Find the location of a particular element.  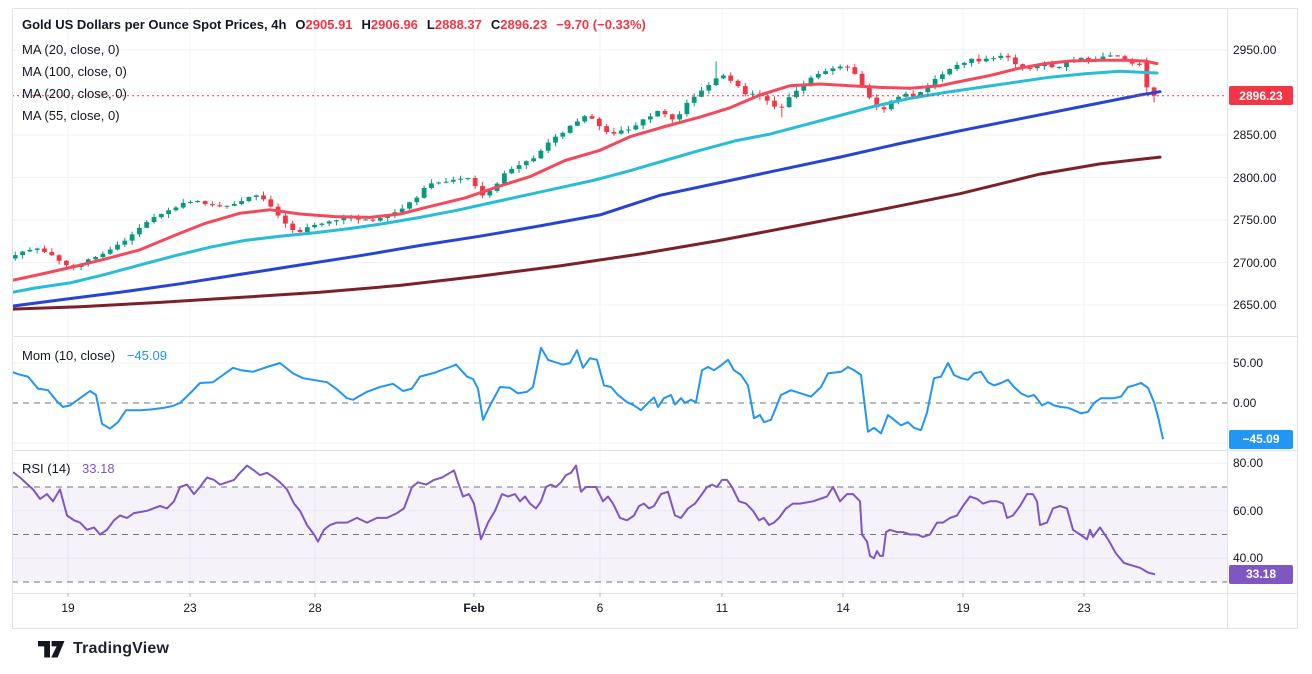

momentum-badge: −45.09 is located at coordinates (1261, 439).